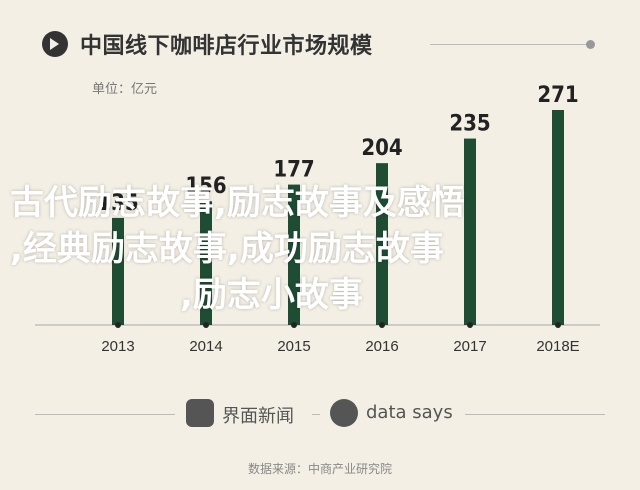  Describe the element at coordinates (205, 186) in the screenshot. I see `value-label: 156` at that location.